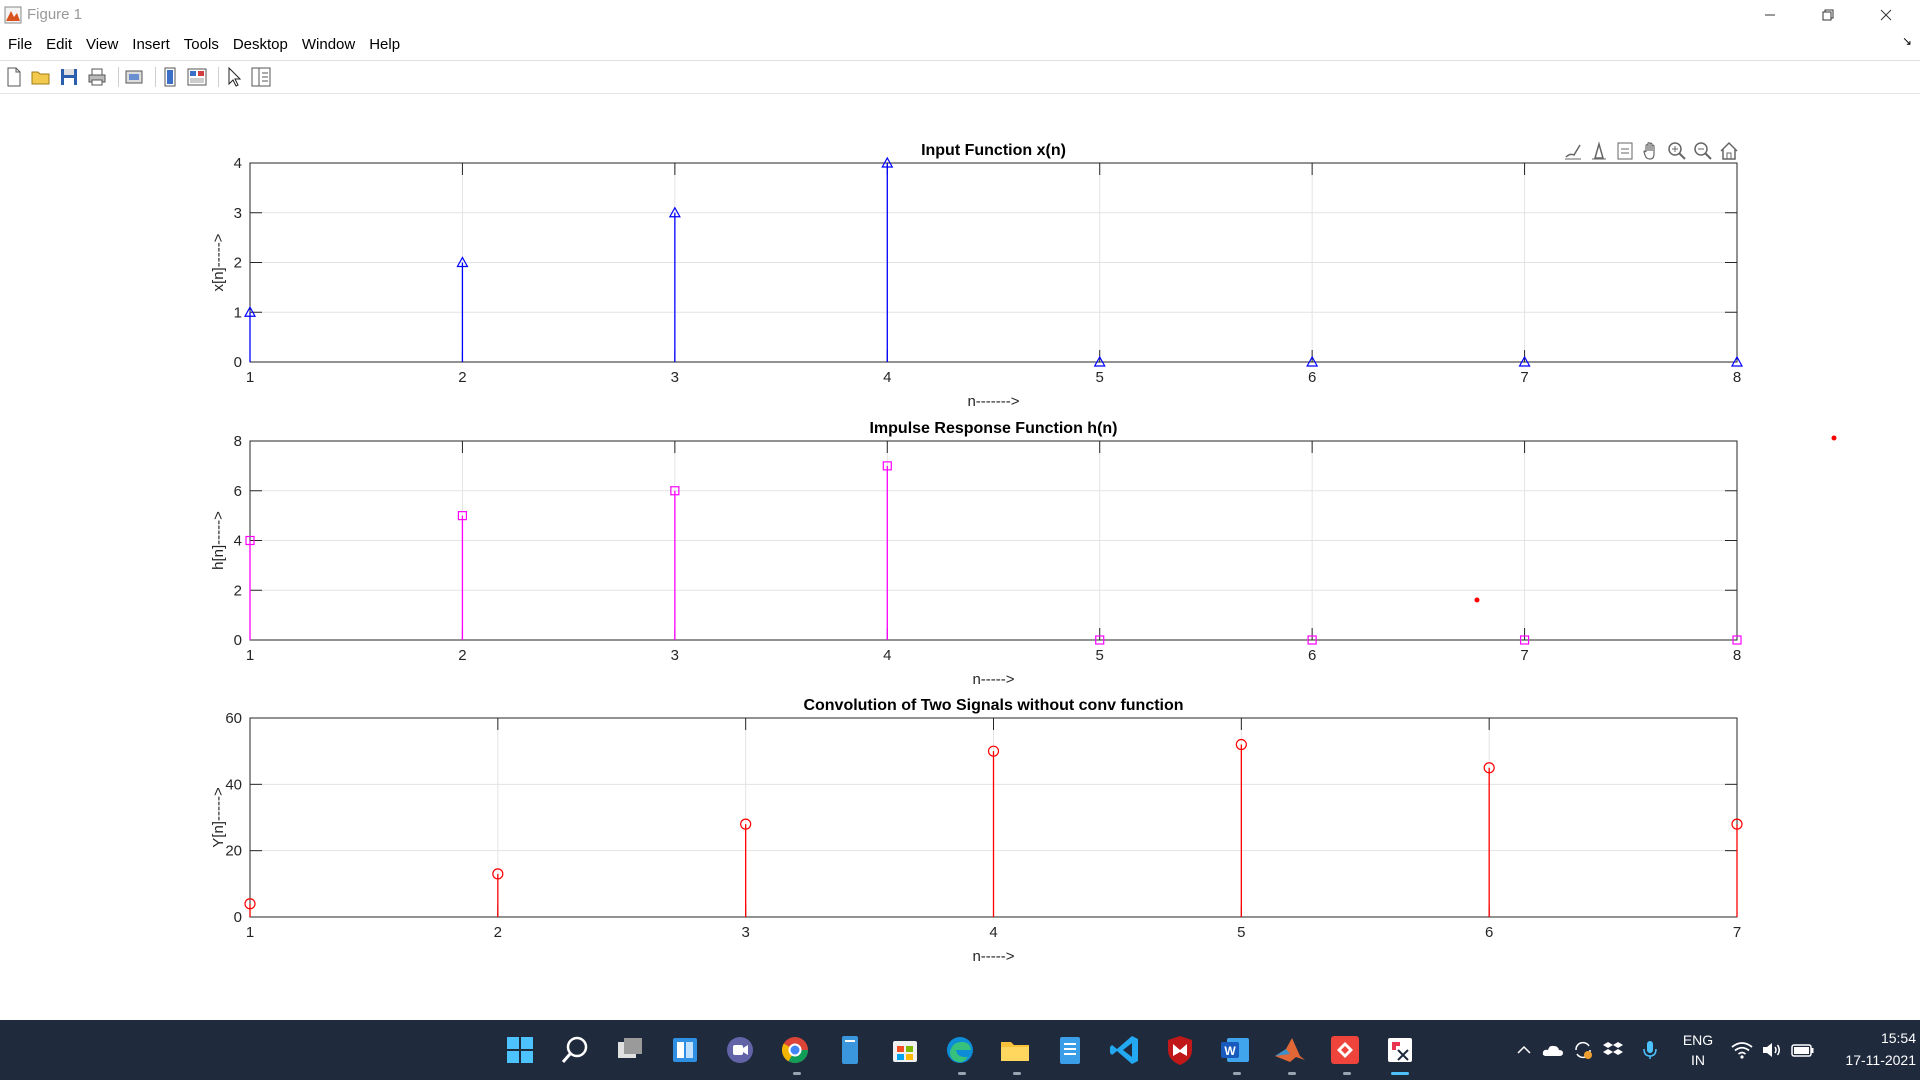 This screenshot has height=1080, width=1920. What do you see at coordinates (328, 44) in the screenshot?
I see `menu-window: Window` at bounding box center [328, 44].